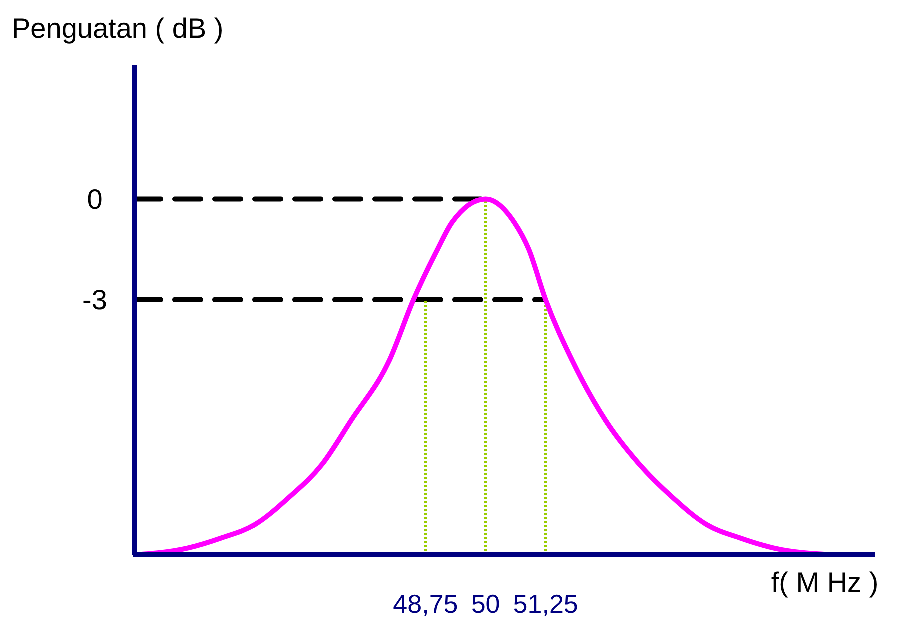 Image resolution: width=903 pixels, height=619 pixels. I want to click on x-tick-label: 51,25, so click(545, 604).